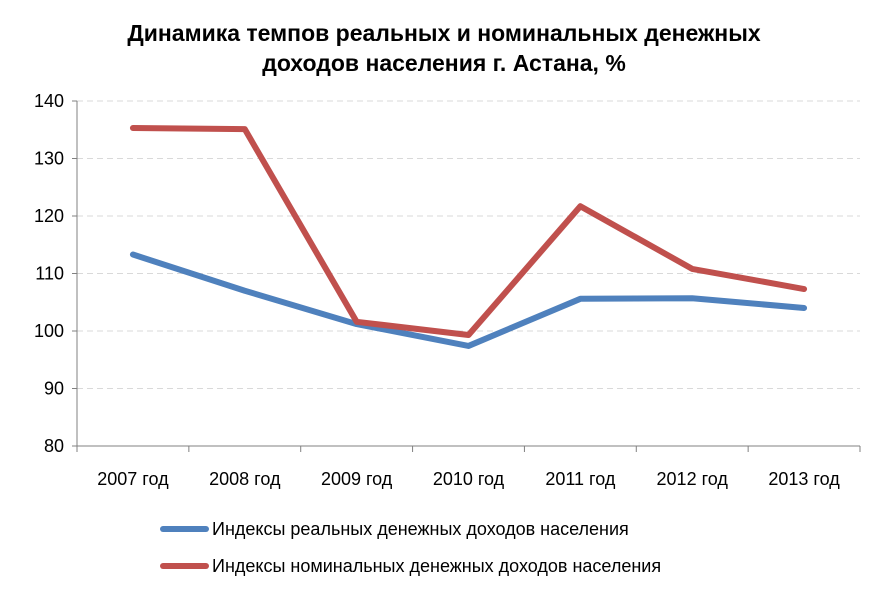 This screenshot has height=593, width=888. Describe the element at coordinates (49, 331) in the screenshot. I see `y-tick-label: 100` at that location.